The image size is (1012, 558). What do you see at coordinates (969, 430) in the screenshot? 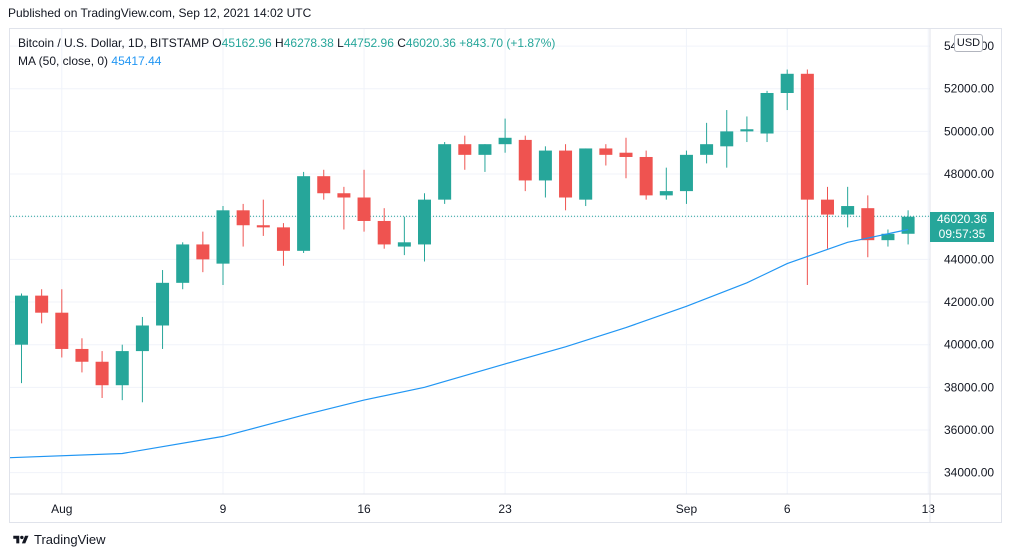
I see `y-tick-label: 36000.00` at bounding box center [969, 430].